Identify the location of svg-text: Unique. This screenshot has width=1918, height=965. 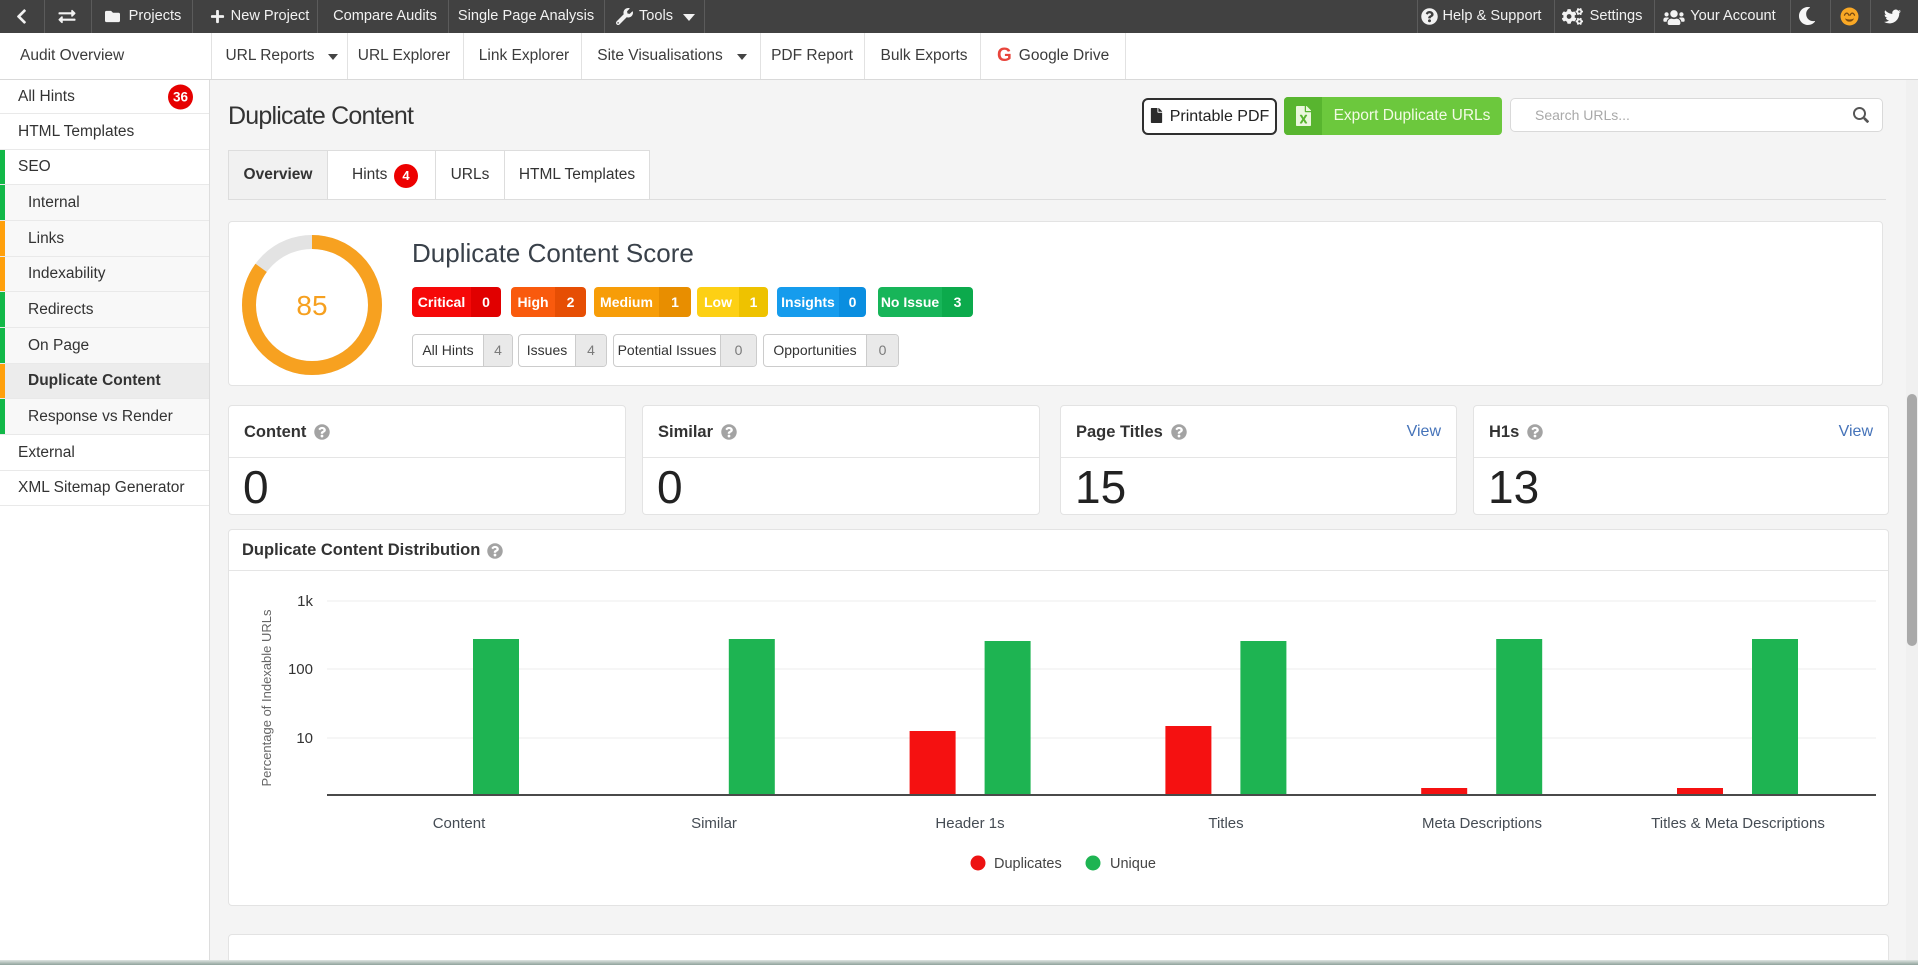
(1133, 864).